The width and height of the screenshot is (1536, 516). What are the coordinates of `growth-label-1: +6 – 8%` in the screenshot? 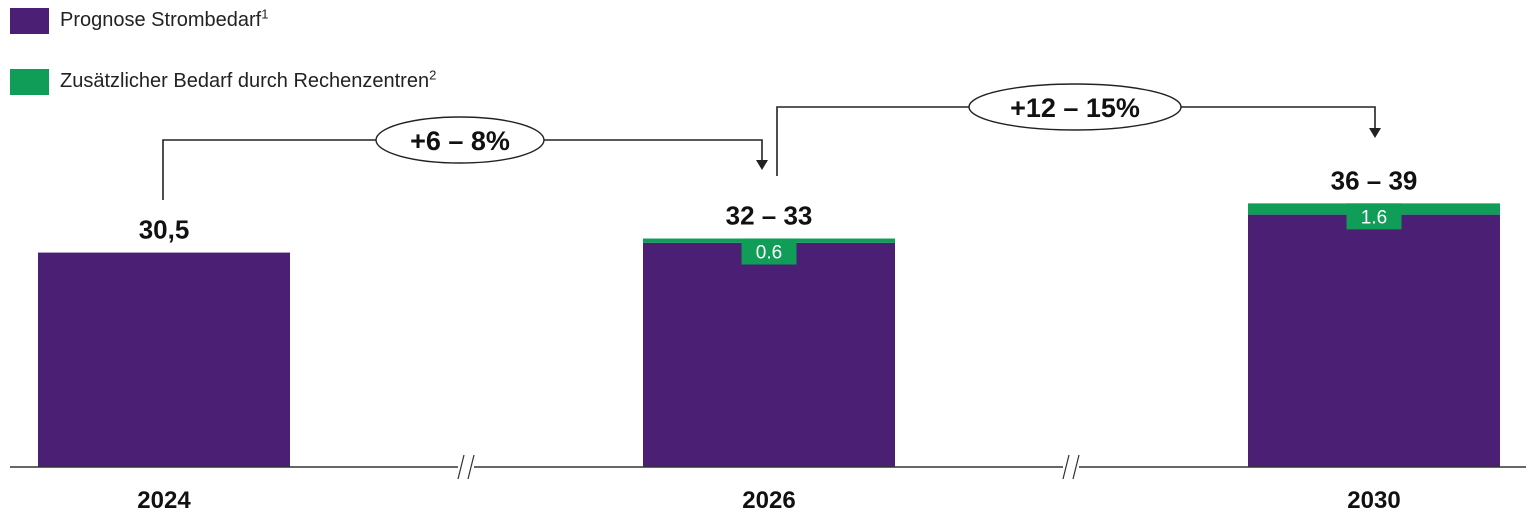 It's located at (460, 141).